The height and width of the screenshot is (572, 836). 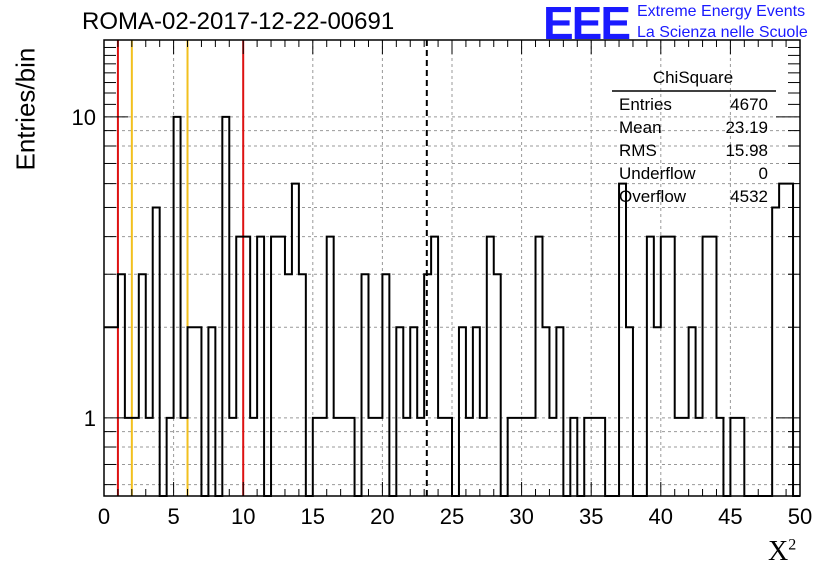 I want to click on stats-label: Mean, so click(x=640, y=127).